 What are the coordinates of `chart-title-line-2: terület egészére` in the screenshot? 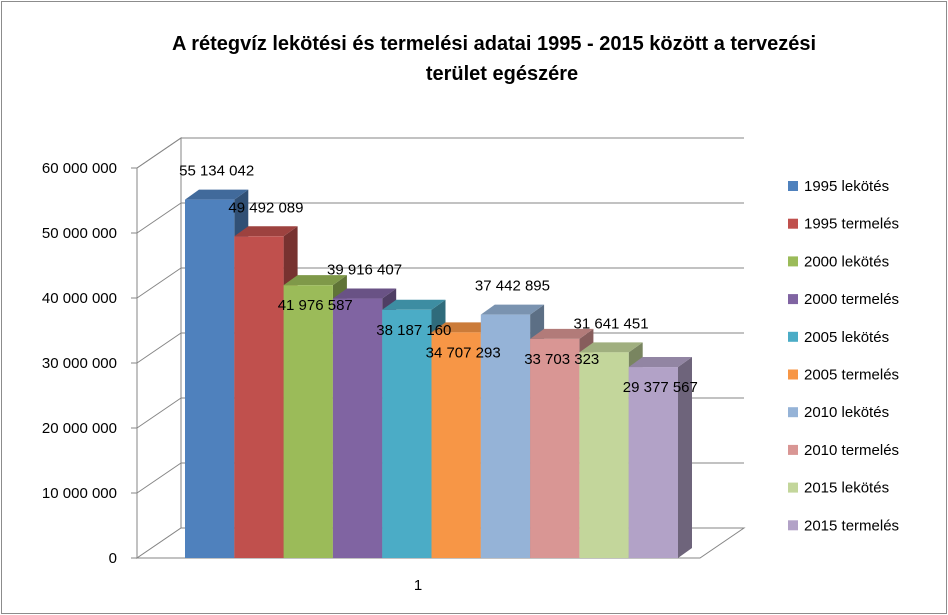 It's located at (502, 74).